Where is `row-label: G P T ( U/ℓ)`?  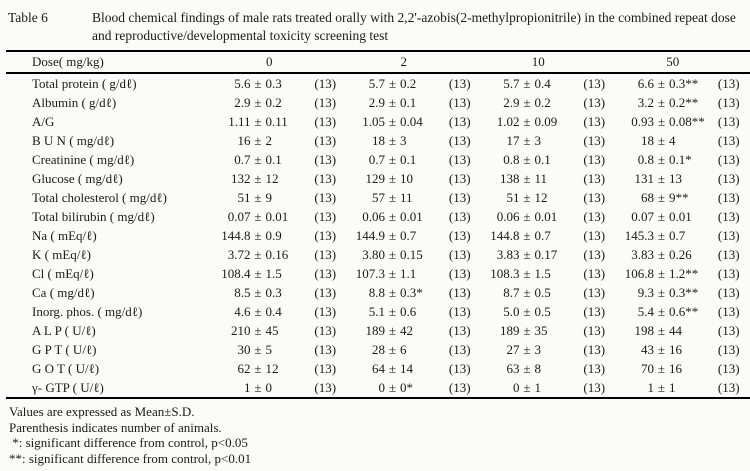
row-label: G P T ( U/ℓ) is located at coordinates (64, 349).